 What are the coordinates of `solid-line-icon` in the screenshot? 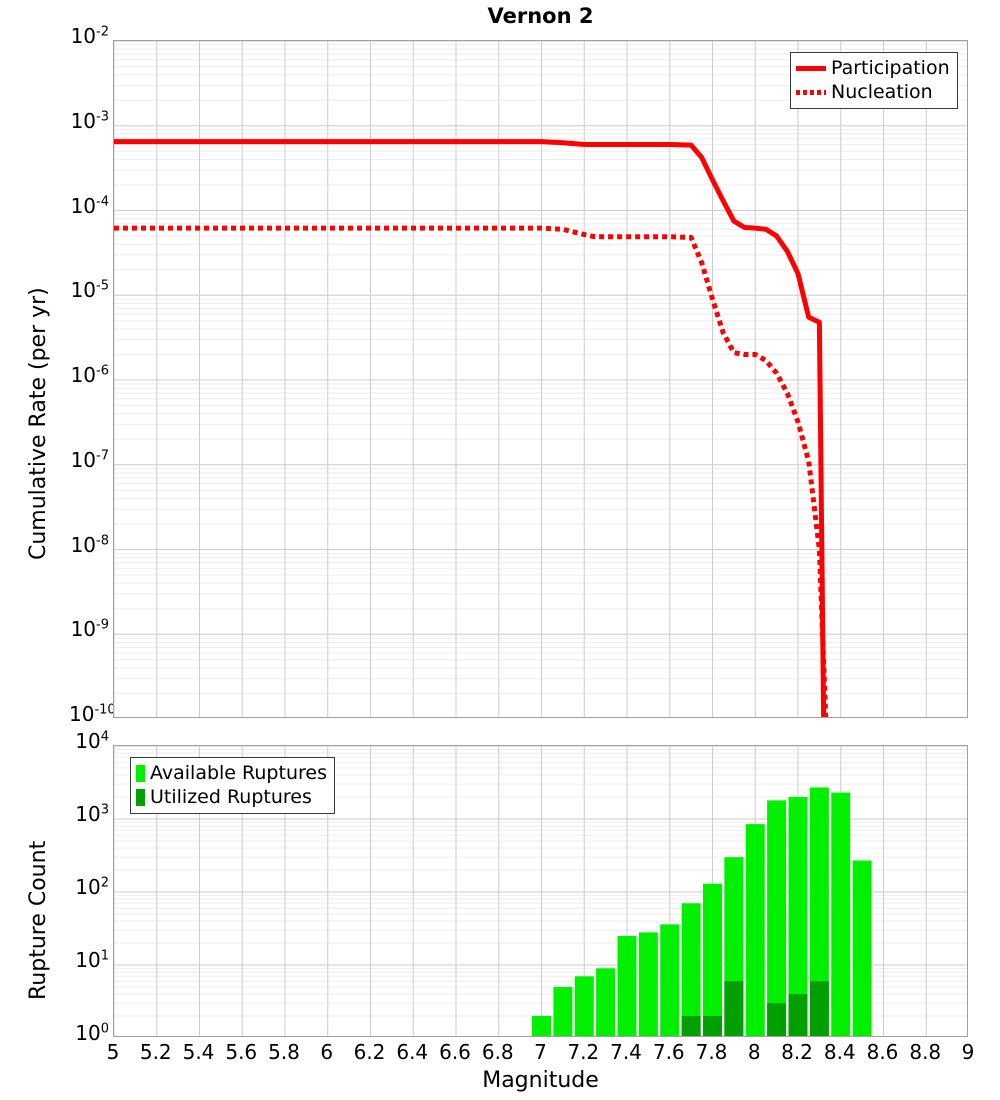 It's located at (811, 68).